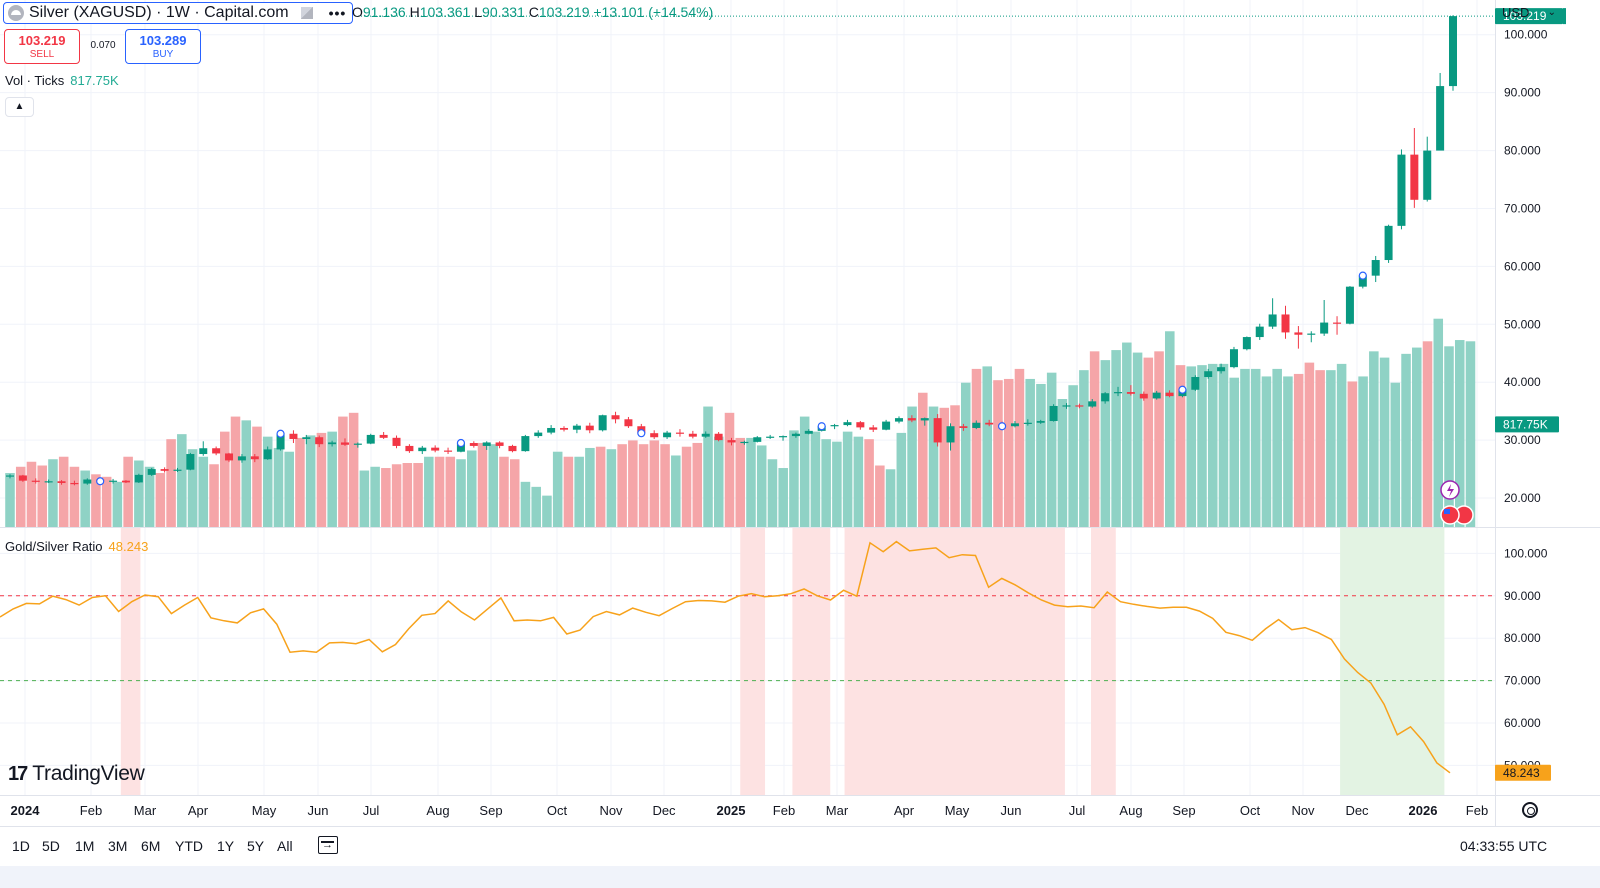 The width and height of the screenshot is (1600, 888). Describe the element at coordinates (1530, 810) in the screenshot. I see `settings-gear-icon` at that location.